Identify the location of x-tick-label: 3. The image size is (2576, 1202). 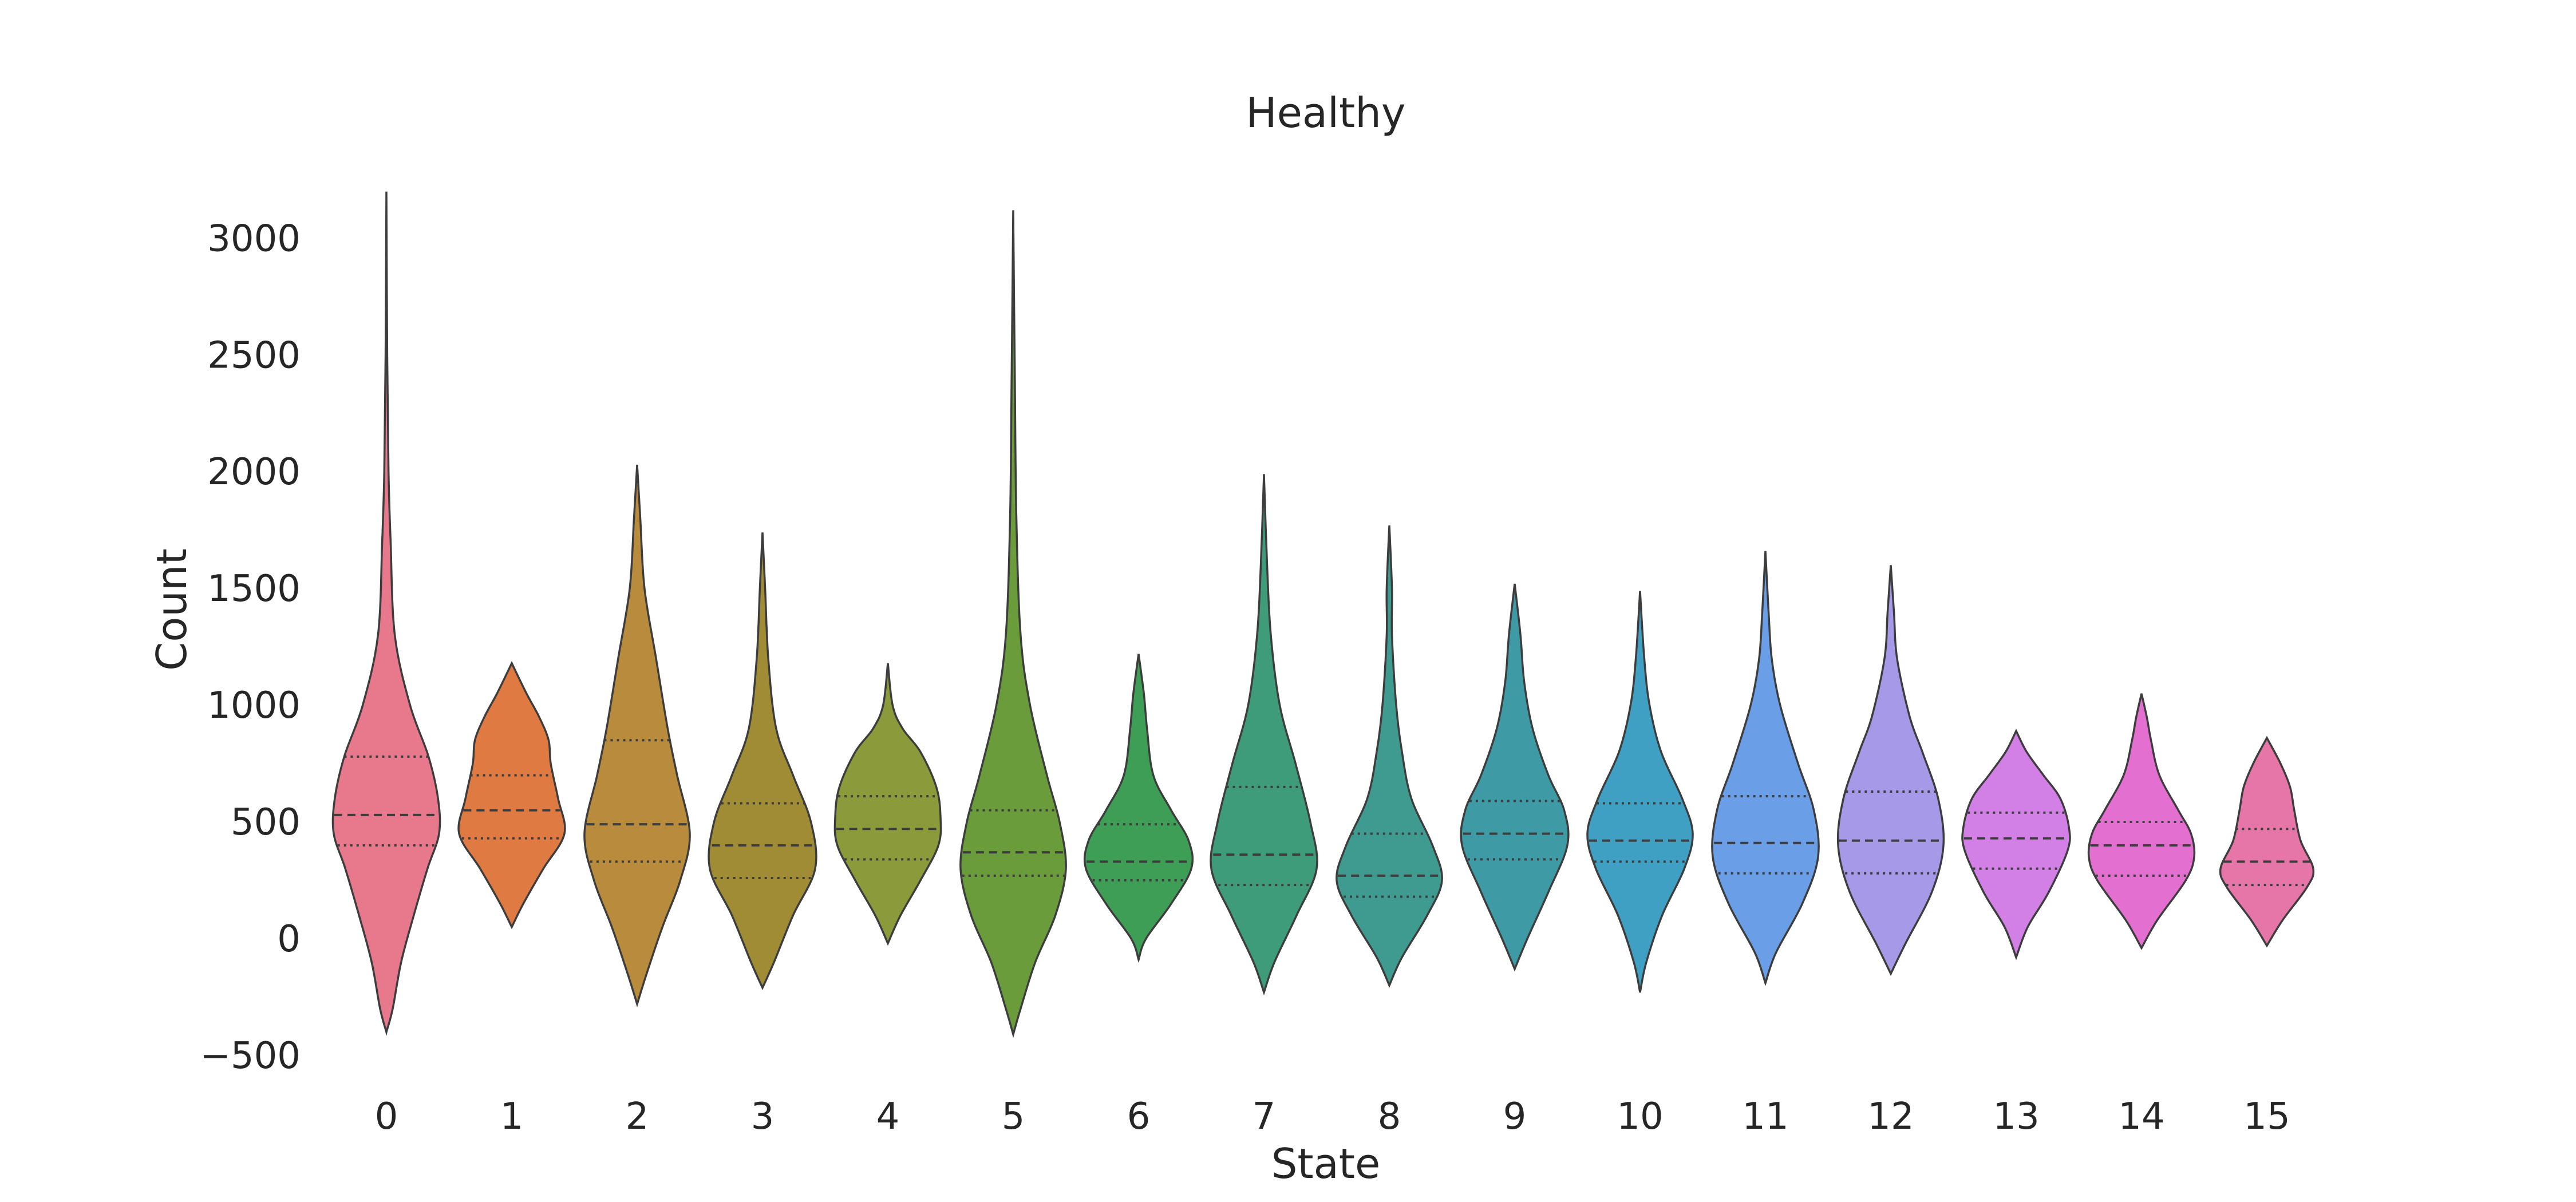
(763, 1117).